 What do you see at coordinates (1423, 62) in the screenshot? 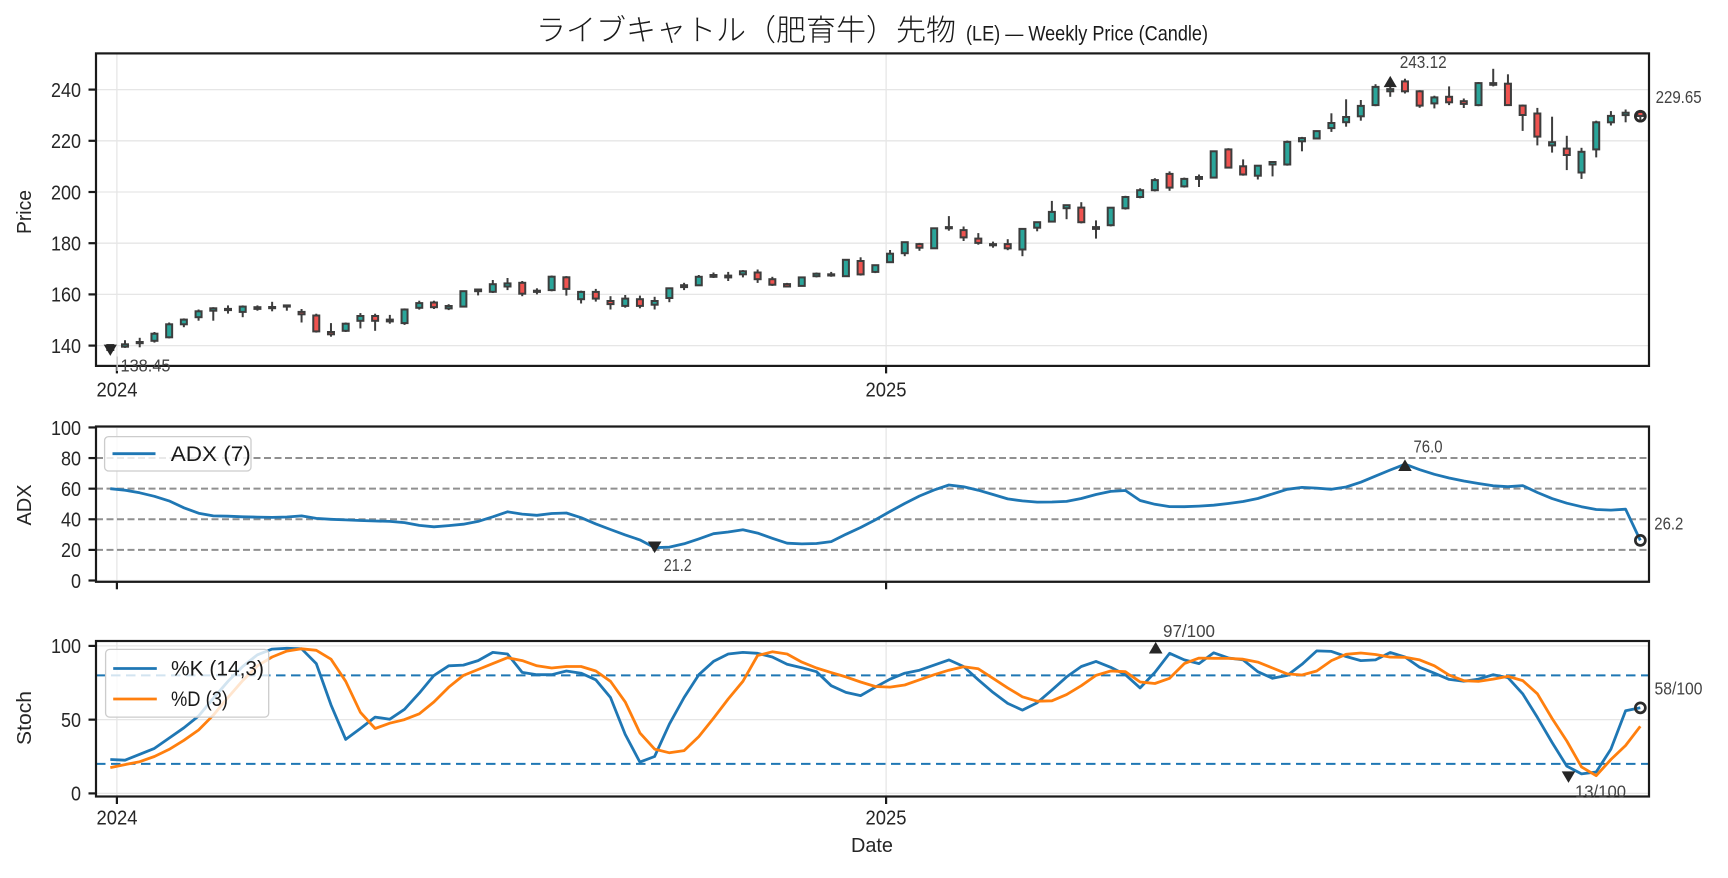
I see `svg-text: 243.12` at bounding box center [1423, 62].